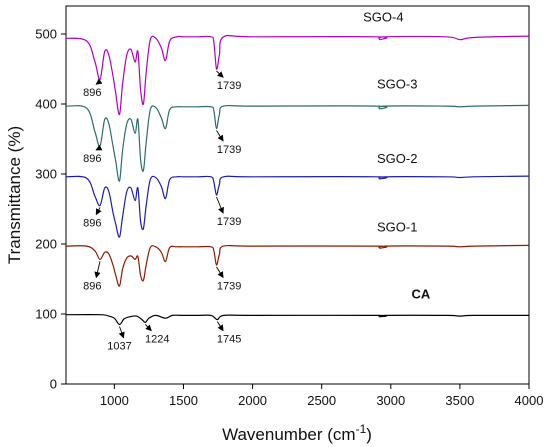 The width and height of the screenshot is (550, 447). What do you see at coordinates (397, 84) in the screenshot?
I see `series-label-sgo-3: SGO-3` at bounding box center [397, 84].